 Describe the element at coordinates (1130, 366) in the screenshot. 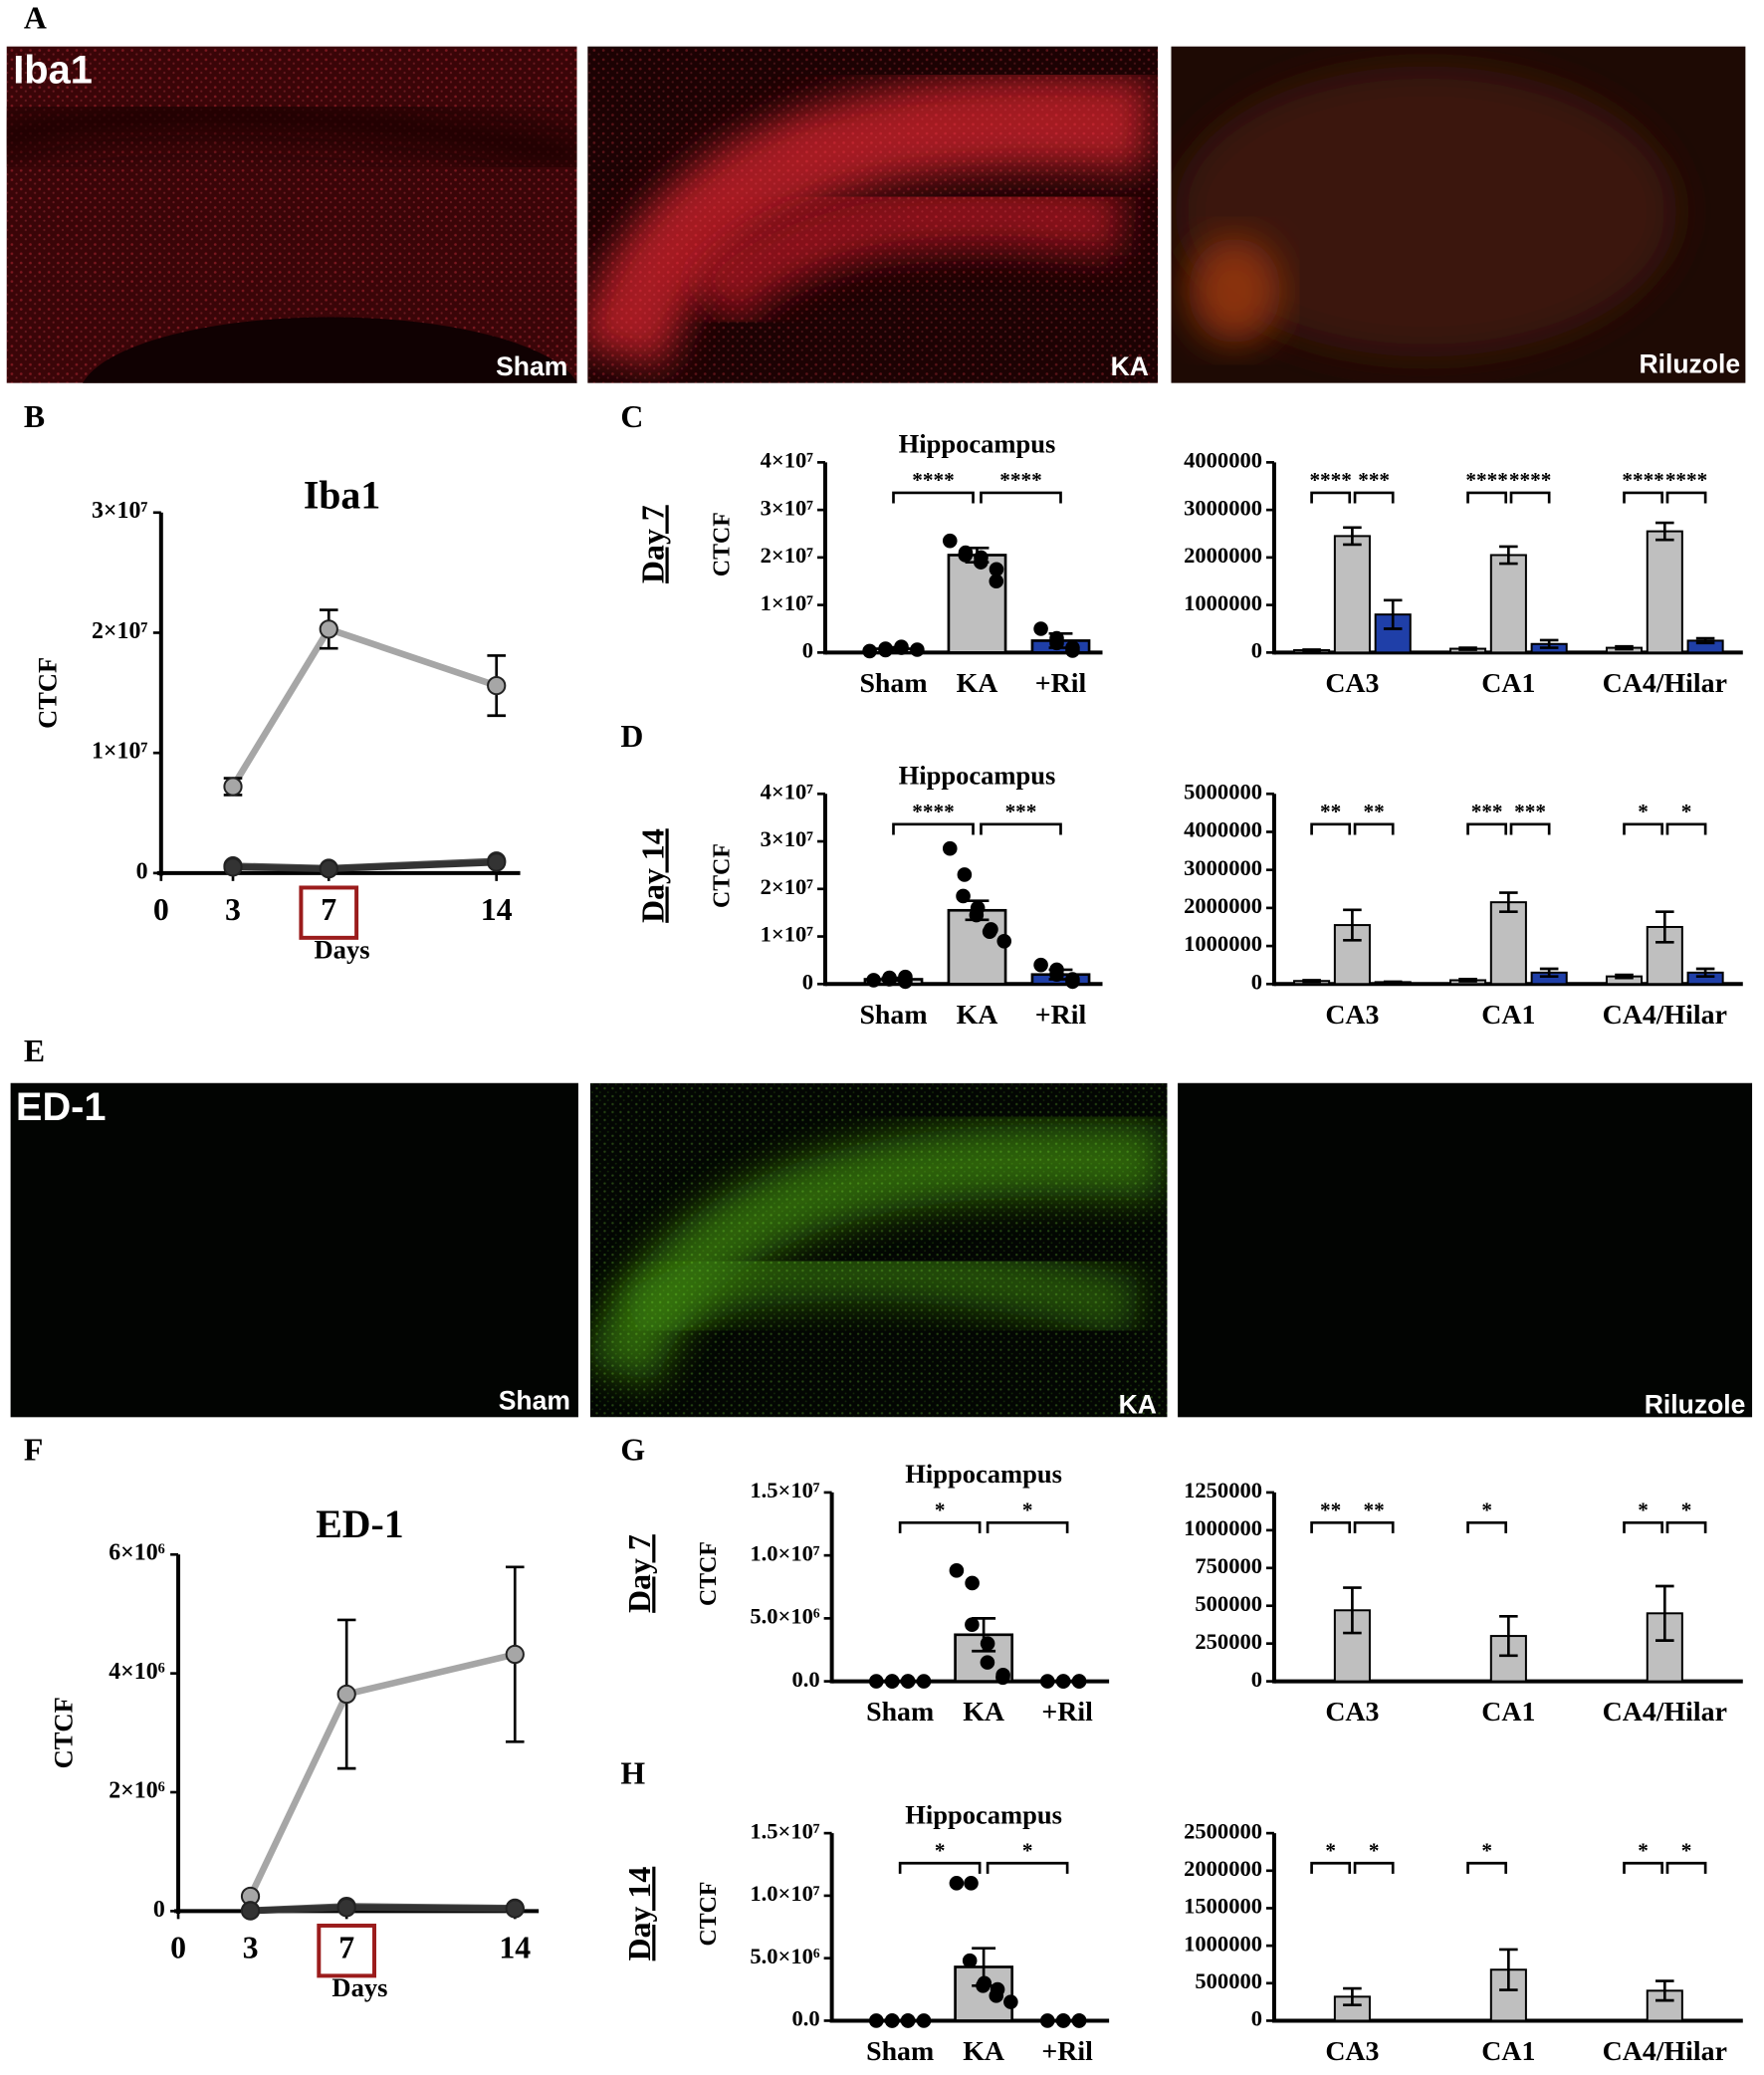

I see `condition-label: KA` at that location.